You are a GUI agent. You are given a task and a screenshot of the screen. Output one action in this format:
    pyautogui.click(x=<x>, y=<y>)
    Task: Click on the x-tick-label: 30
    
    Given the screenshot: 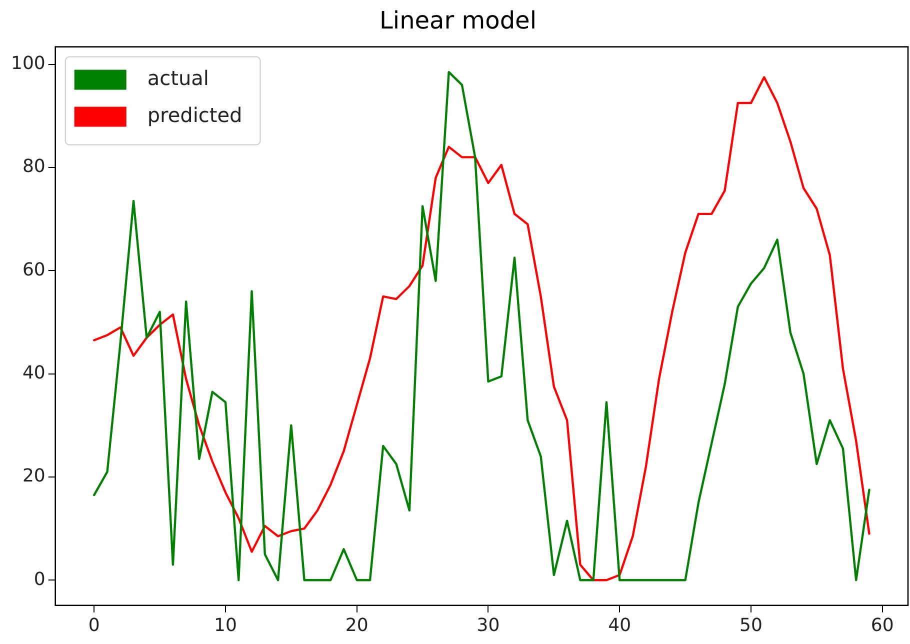 What is the action you would take?
    pyautogui.click(x=488, y=625)
    